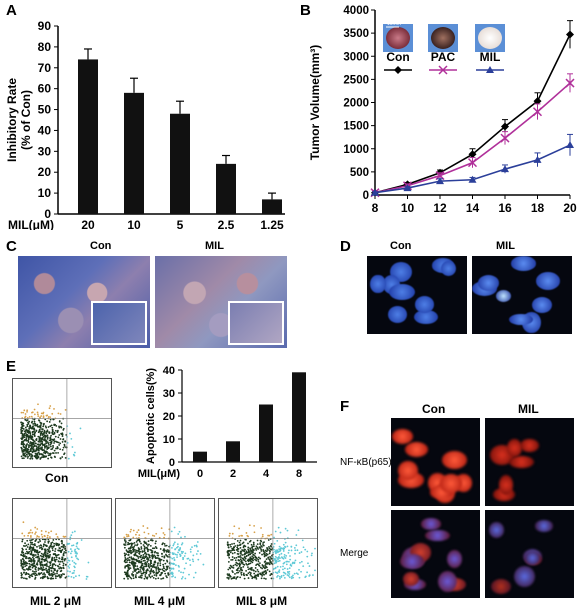  I want to click on panel-letter-a: A, so click(11, 10).